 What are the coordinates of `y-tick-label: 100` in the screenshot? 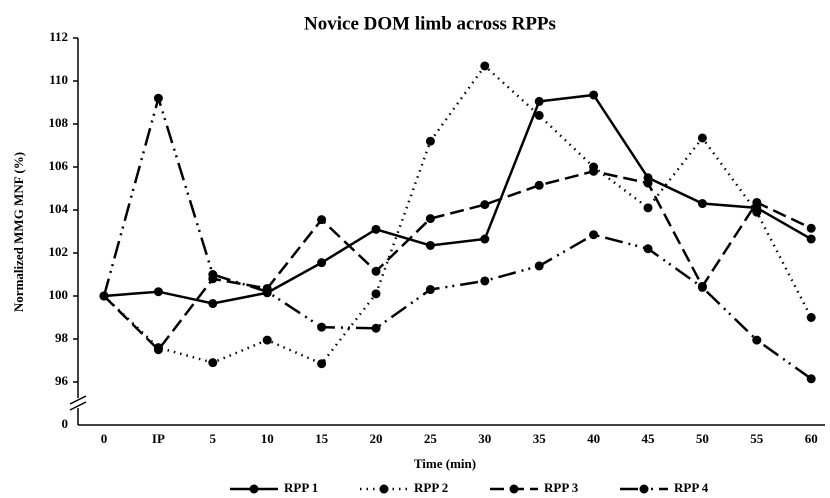 It's located at (59, 294).